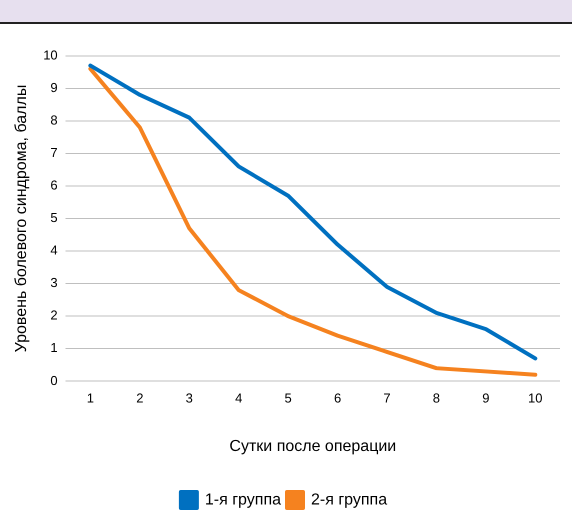  I want to click on x-tick-label: 1, so click(90, 398).